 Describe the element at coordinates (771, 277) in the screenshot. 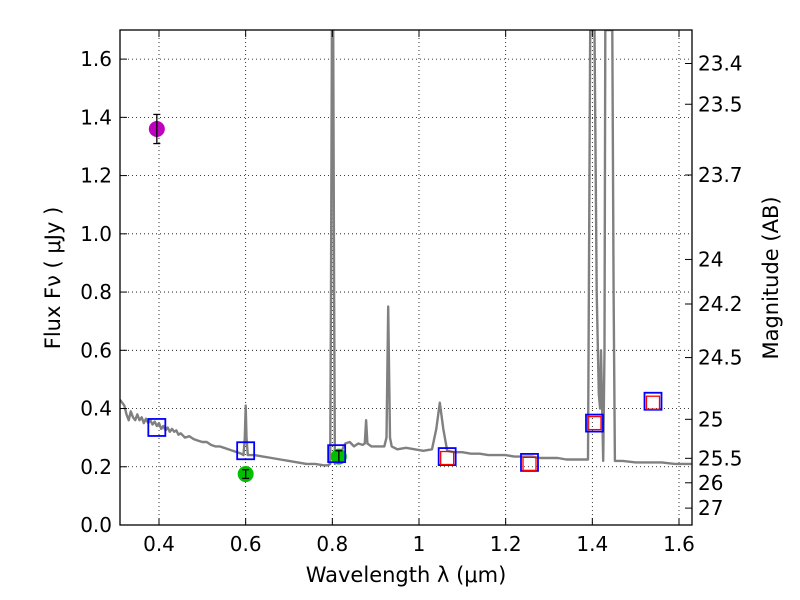

I see `right-axis-label: Magnitude (AB)` at that location.